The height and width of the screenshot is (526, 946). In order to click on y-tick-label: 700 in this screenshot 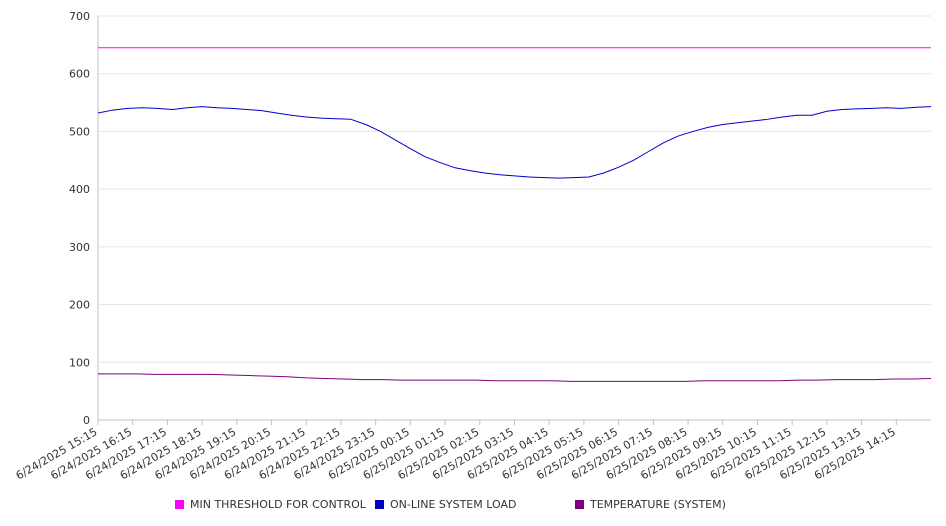, I will do `click(79, 16)`.